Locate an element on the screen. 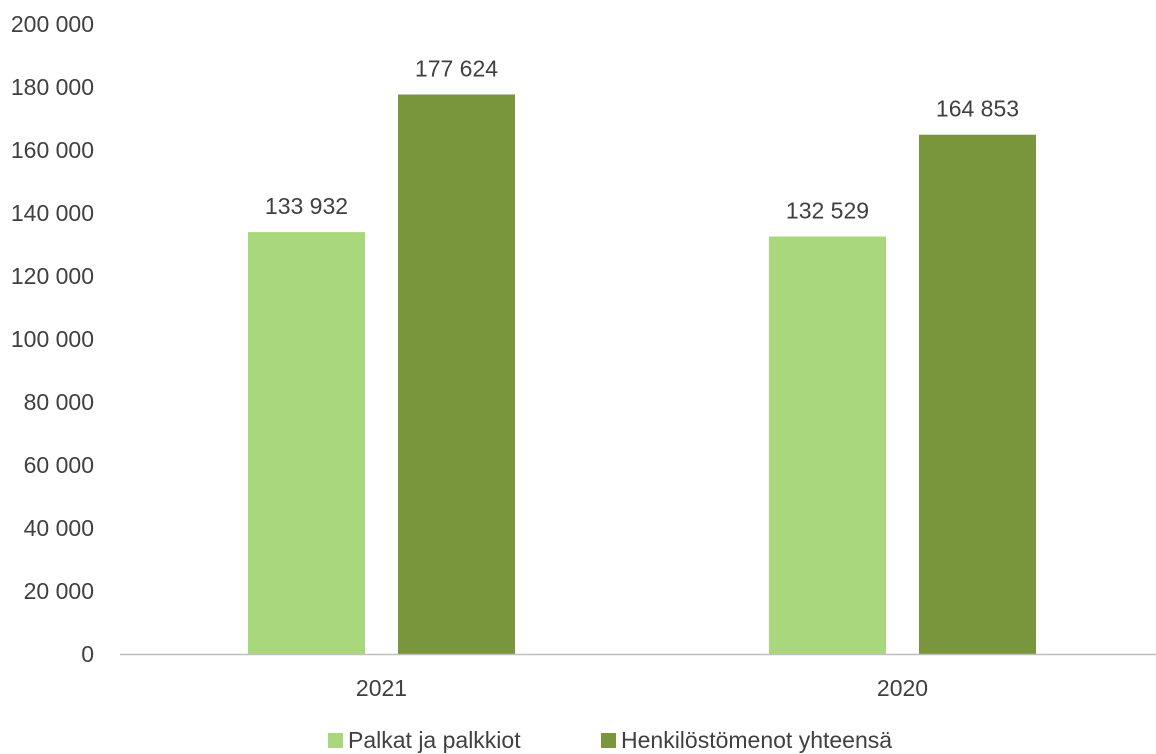 This screenshot has height=754, width=1156. y-tick-label: 140 000 is located at coordinates (52, 213).